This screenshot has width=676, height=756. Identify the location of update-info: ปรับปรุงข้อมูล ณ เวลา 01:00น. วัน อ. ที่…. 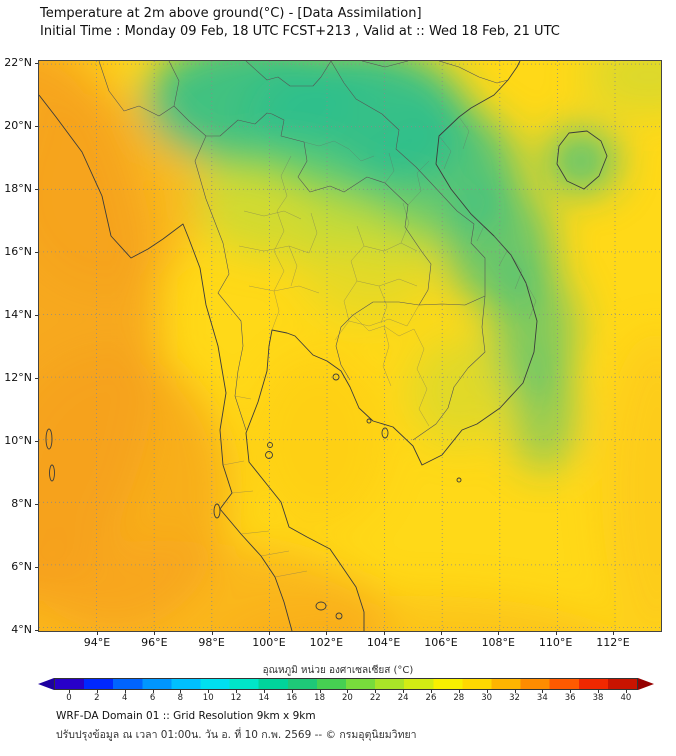
(236, 735).